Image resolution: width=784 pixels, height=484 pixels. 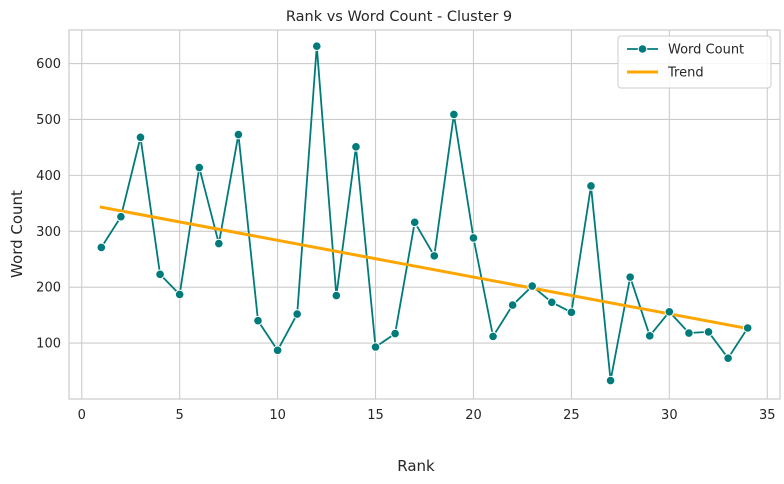 I want to click on x-axis-ticks: 0 5 10 15 20 25 30 35, so click(x=427, y=415).